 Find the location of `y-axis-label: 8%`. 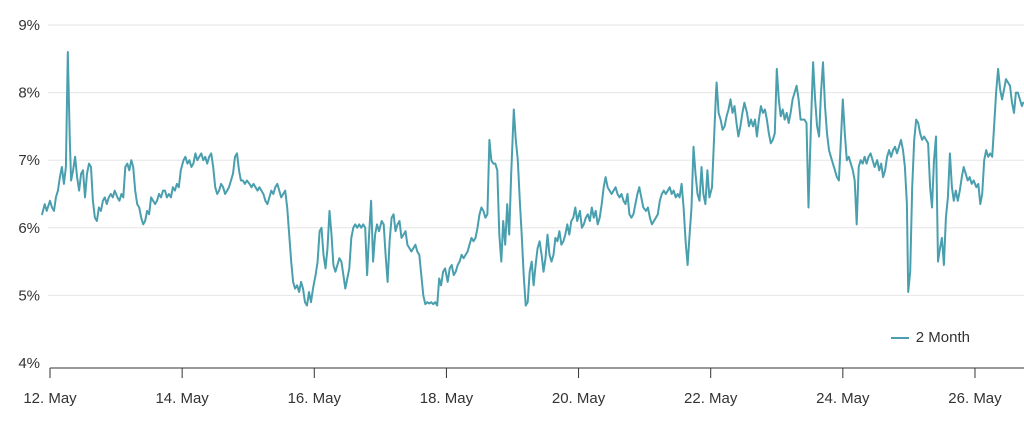

y-axis-label: 8% is located at coordinates (29, 93).